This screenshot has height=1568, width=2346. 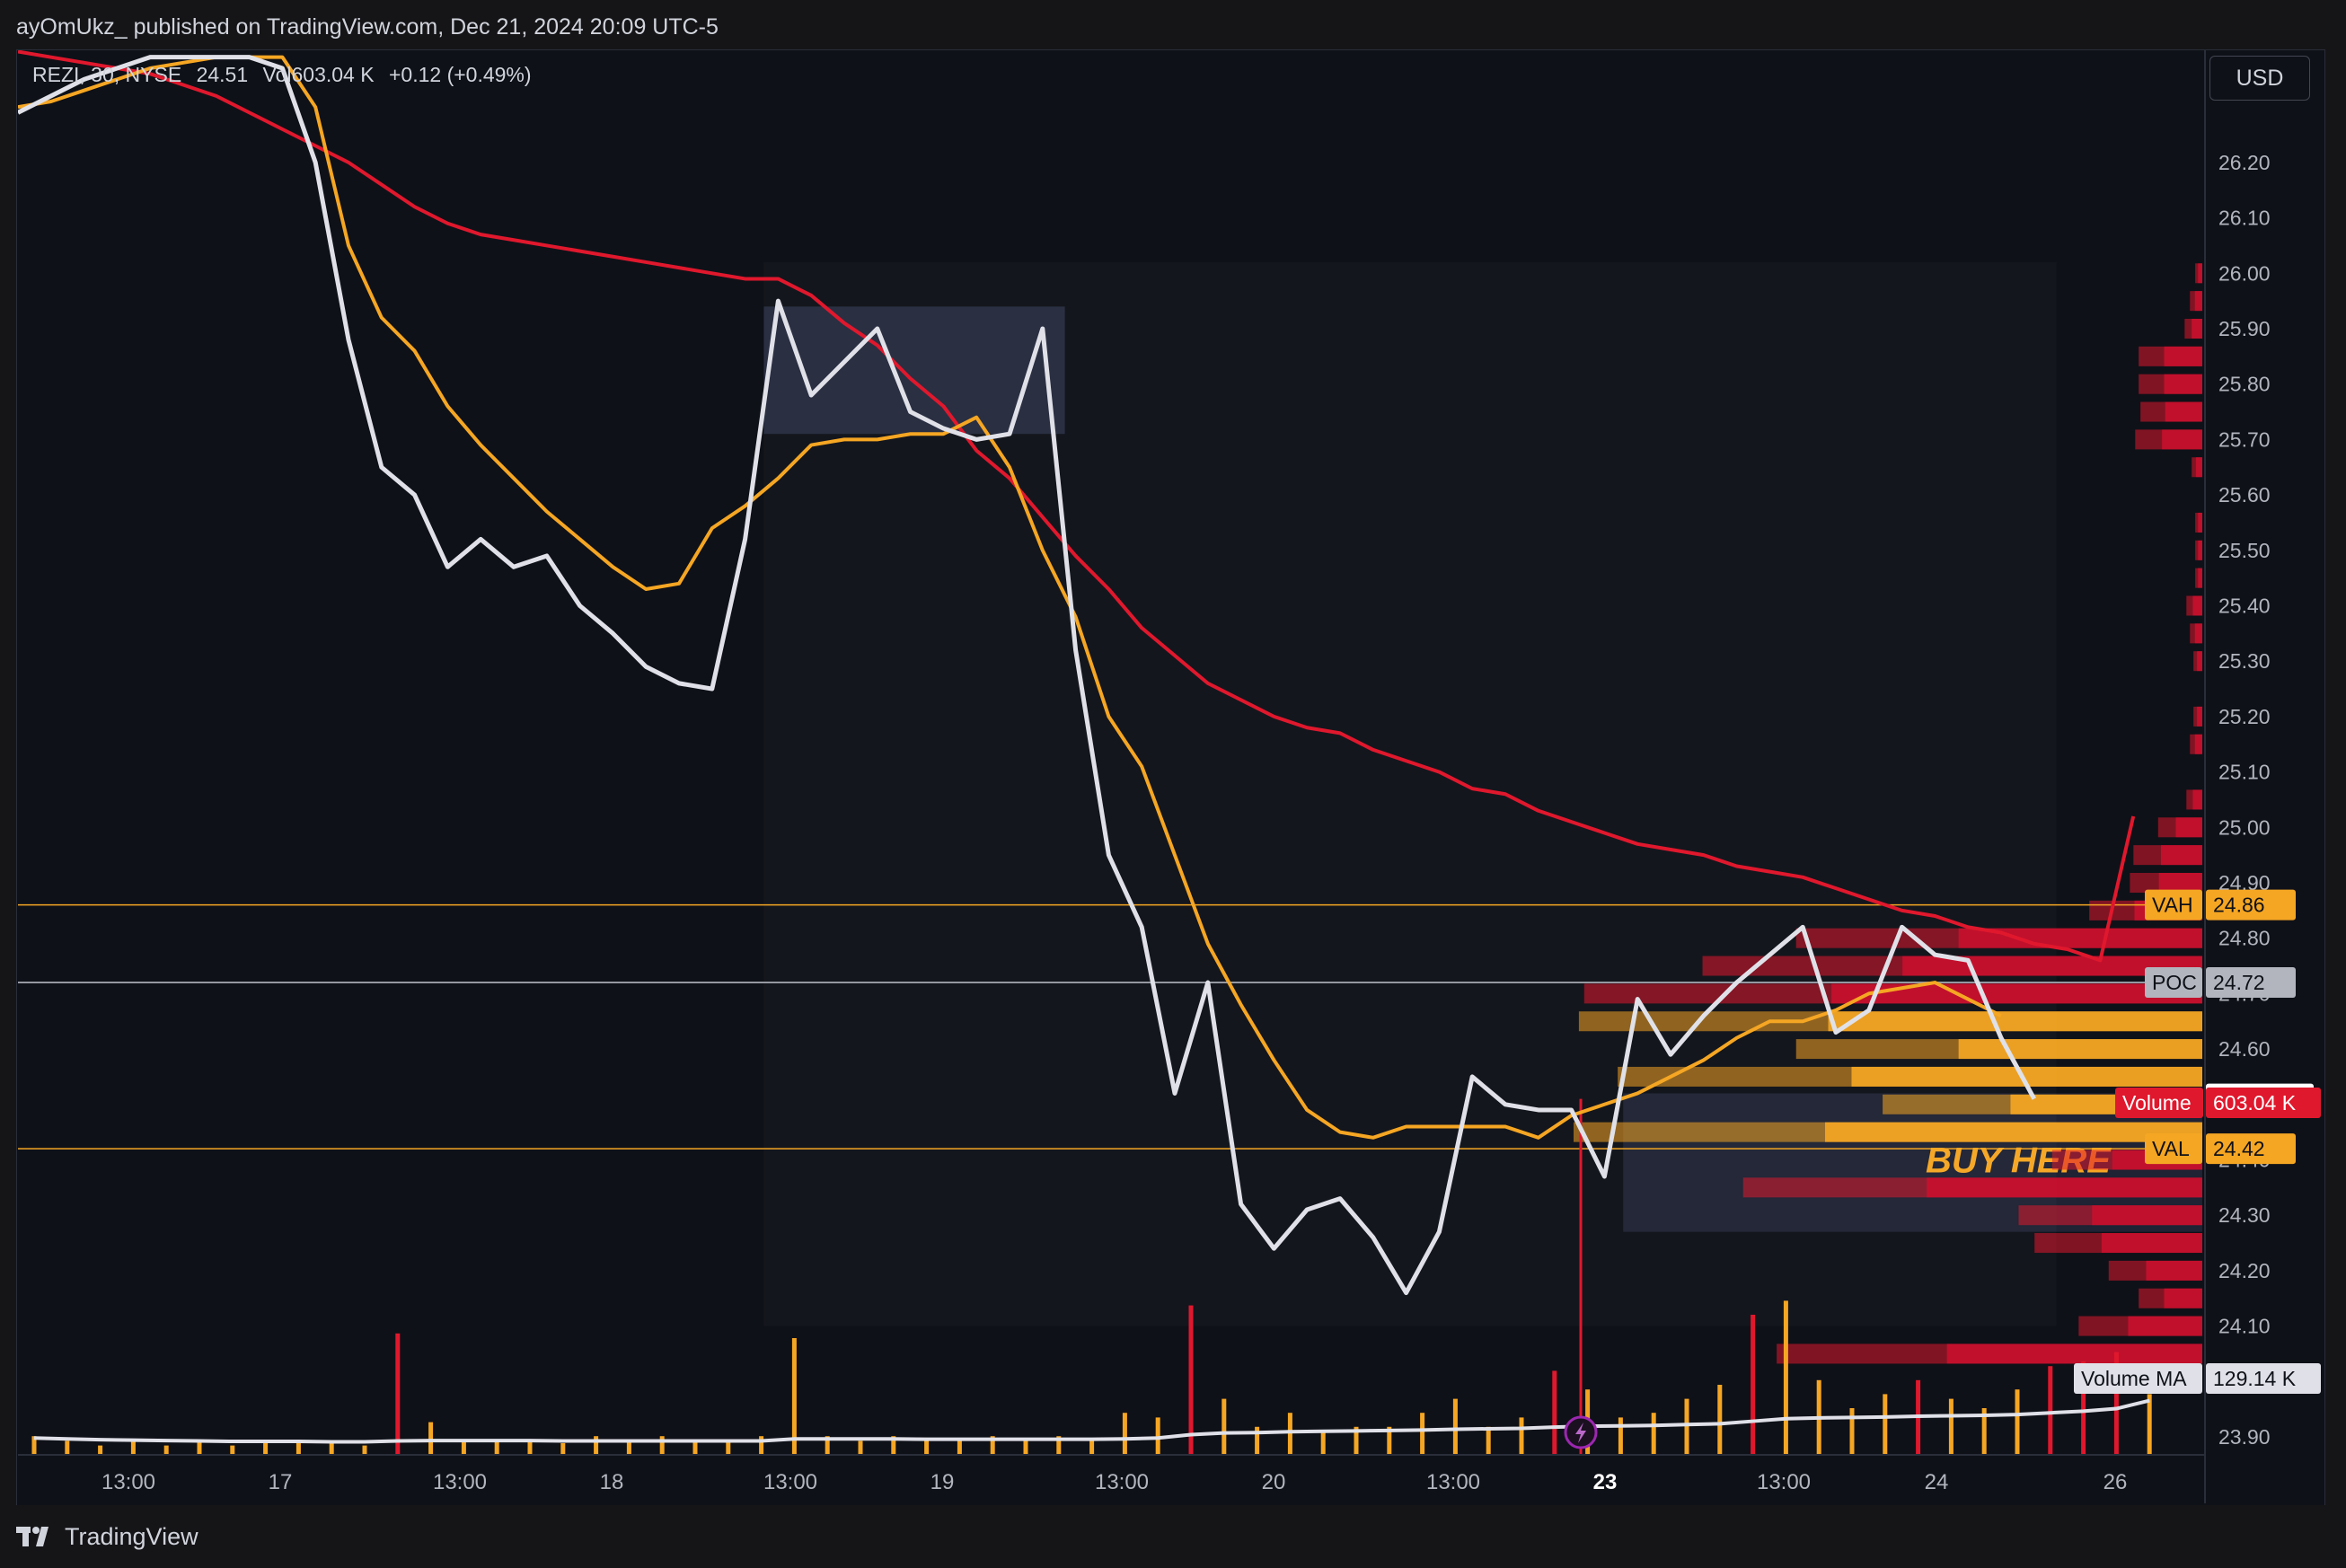 I want to click on y-tick-label: 25.20, so click(x=2244, y=716).